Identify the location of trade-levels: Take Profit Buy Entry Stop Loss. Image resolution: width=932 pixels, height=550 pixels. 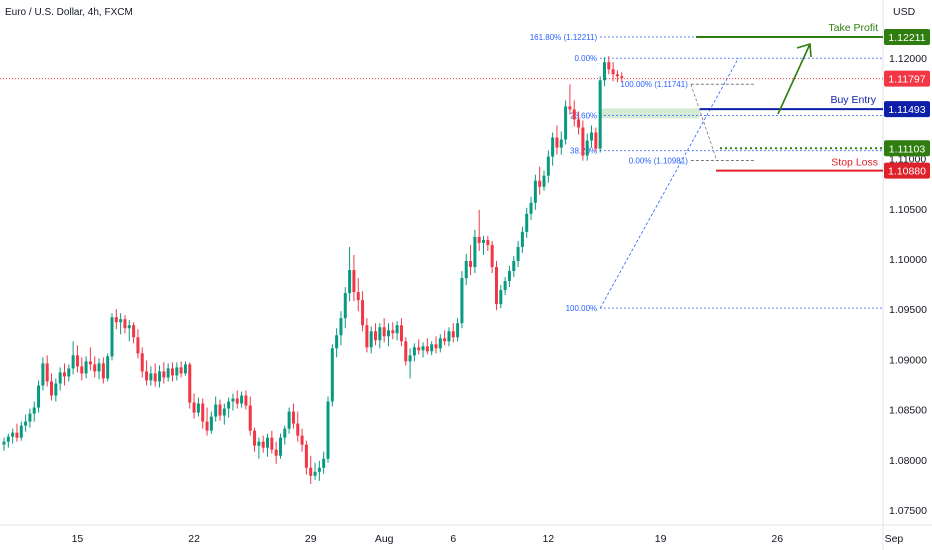
(789, 97).